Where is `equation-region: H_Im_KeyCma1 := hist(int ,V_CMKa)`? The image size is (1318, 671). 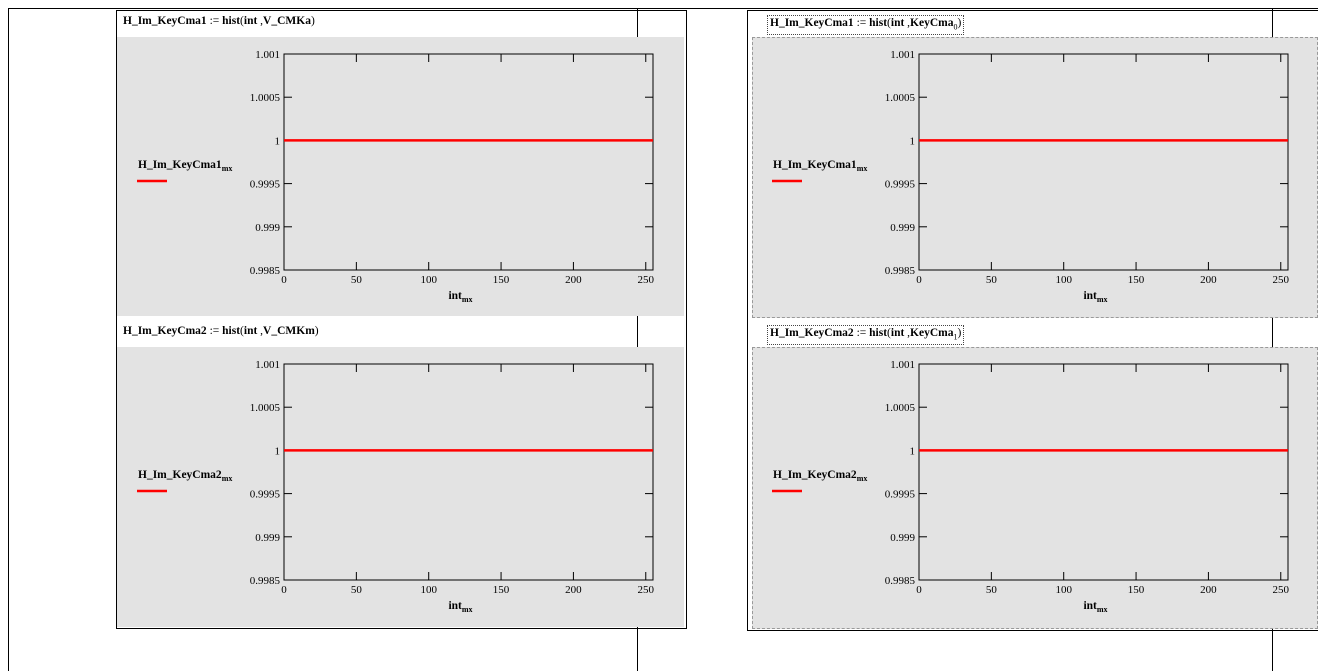 equation-region: H_Im_KeyCma1 := hist(int ,V_CMKa) is located at coordinates (219, 21).